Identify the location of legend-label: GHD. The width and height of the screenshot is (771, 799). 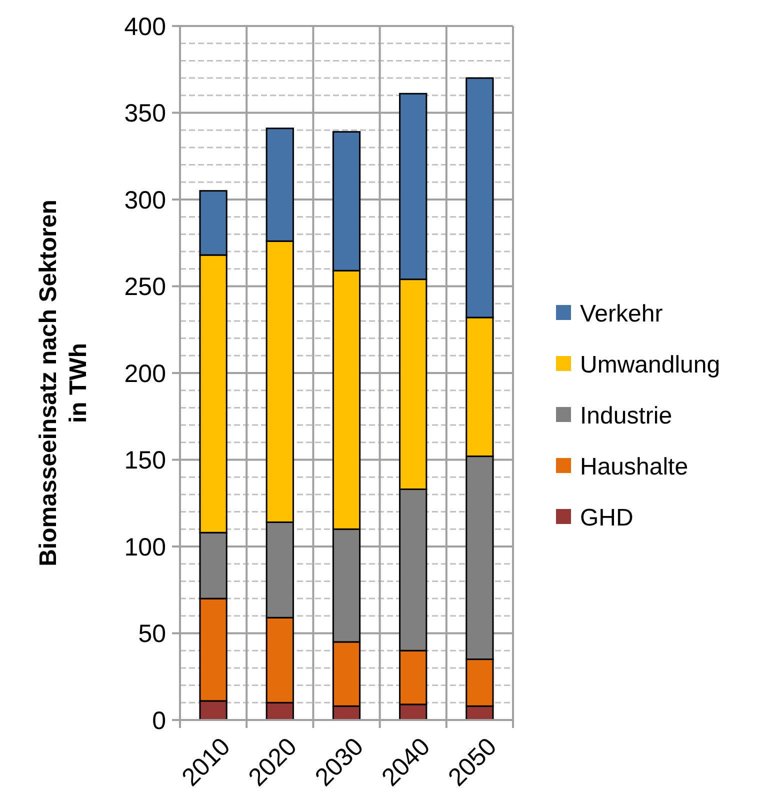
(607, 518).